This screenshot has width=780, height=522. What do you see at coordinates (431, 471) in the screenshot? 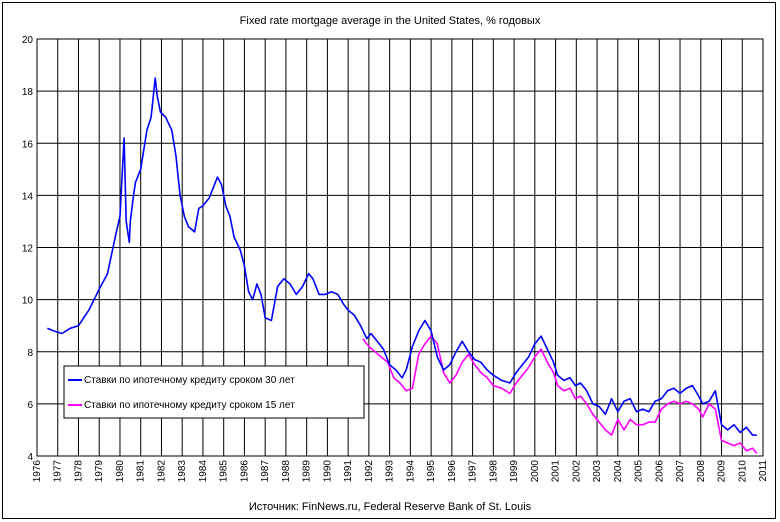
I see `x-tick-label: 1995` at bounding box center [431, 471].